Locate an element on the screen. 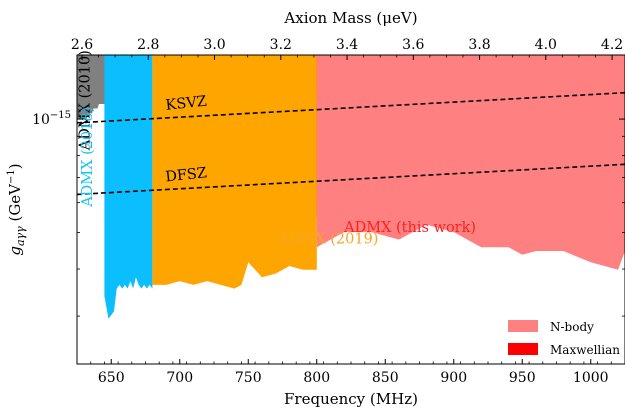 This screenshot has width=625, height=411. top-tick-label: 2.8 is located at coordinates (148, 45).